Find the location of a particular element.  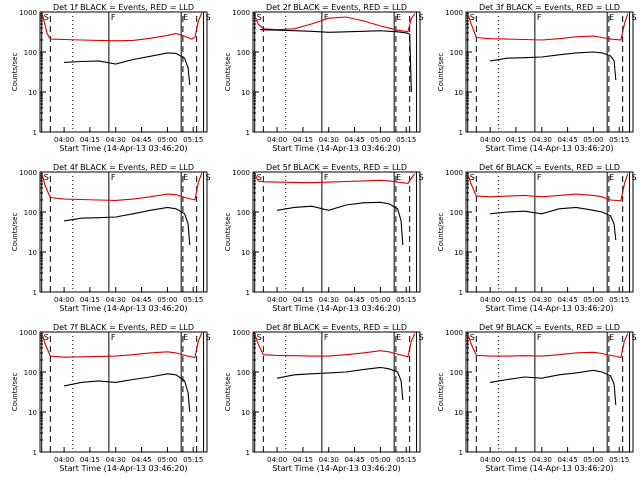

panel-title: Det 9f BLACK = Events, RED = LLD is located at coordinates (549, 327).